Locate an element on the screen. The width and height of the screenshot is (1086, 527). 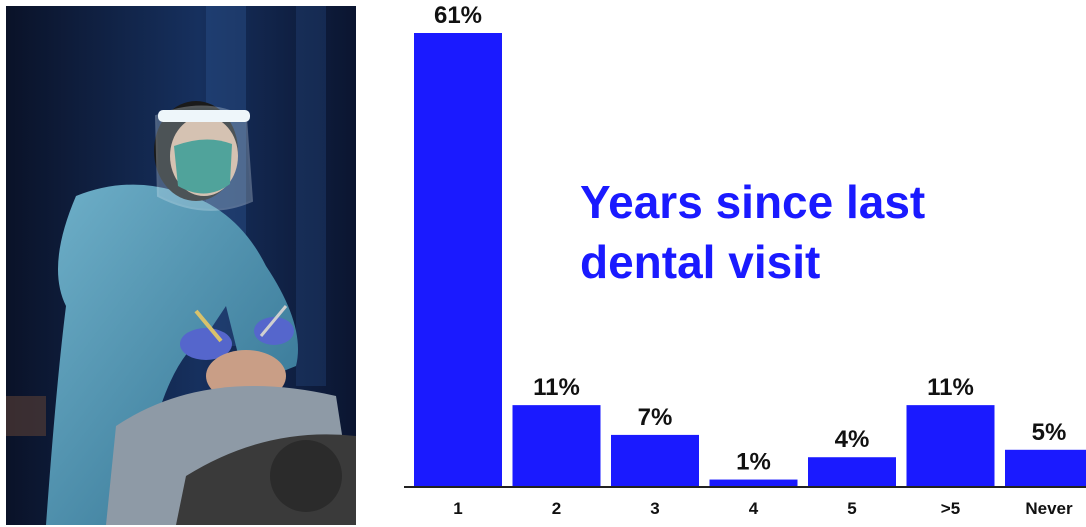
value-label->5: 11% is located at coordinates (950, 387).